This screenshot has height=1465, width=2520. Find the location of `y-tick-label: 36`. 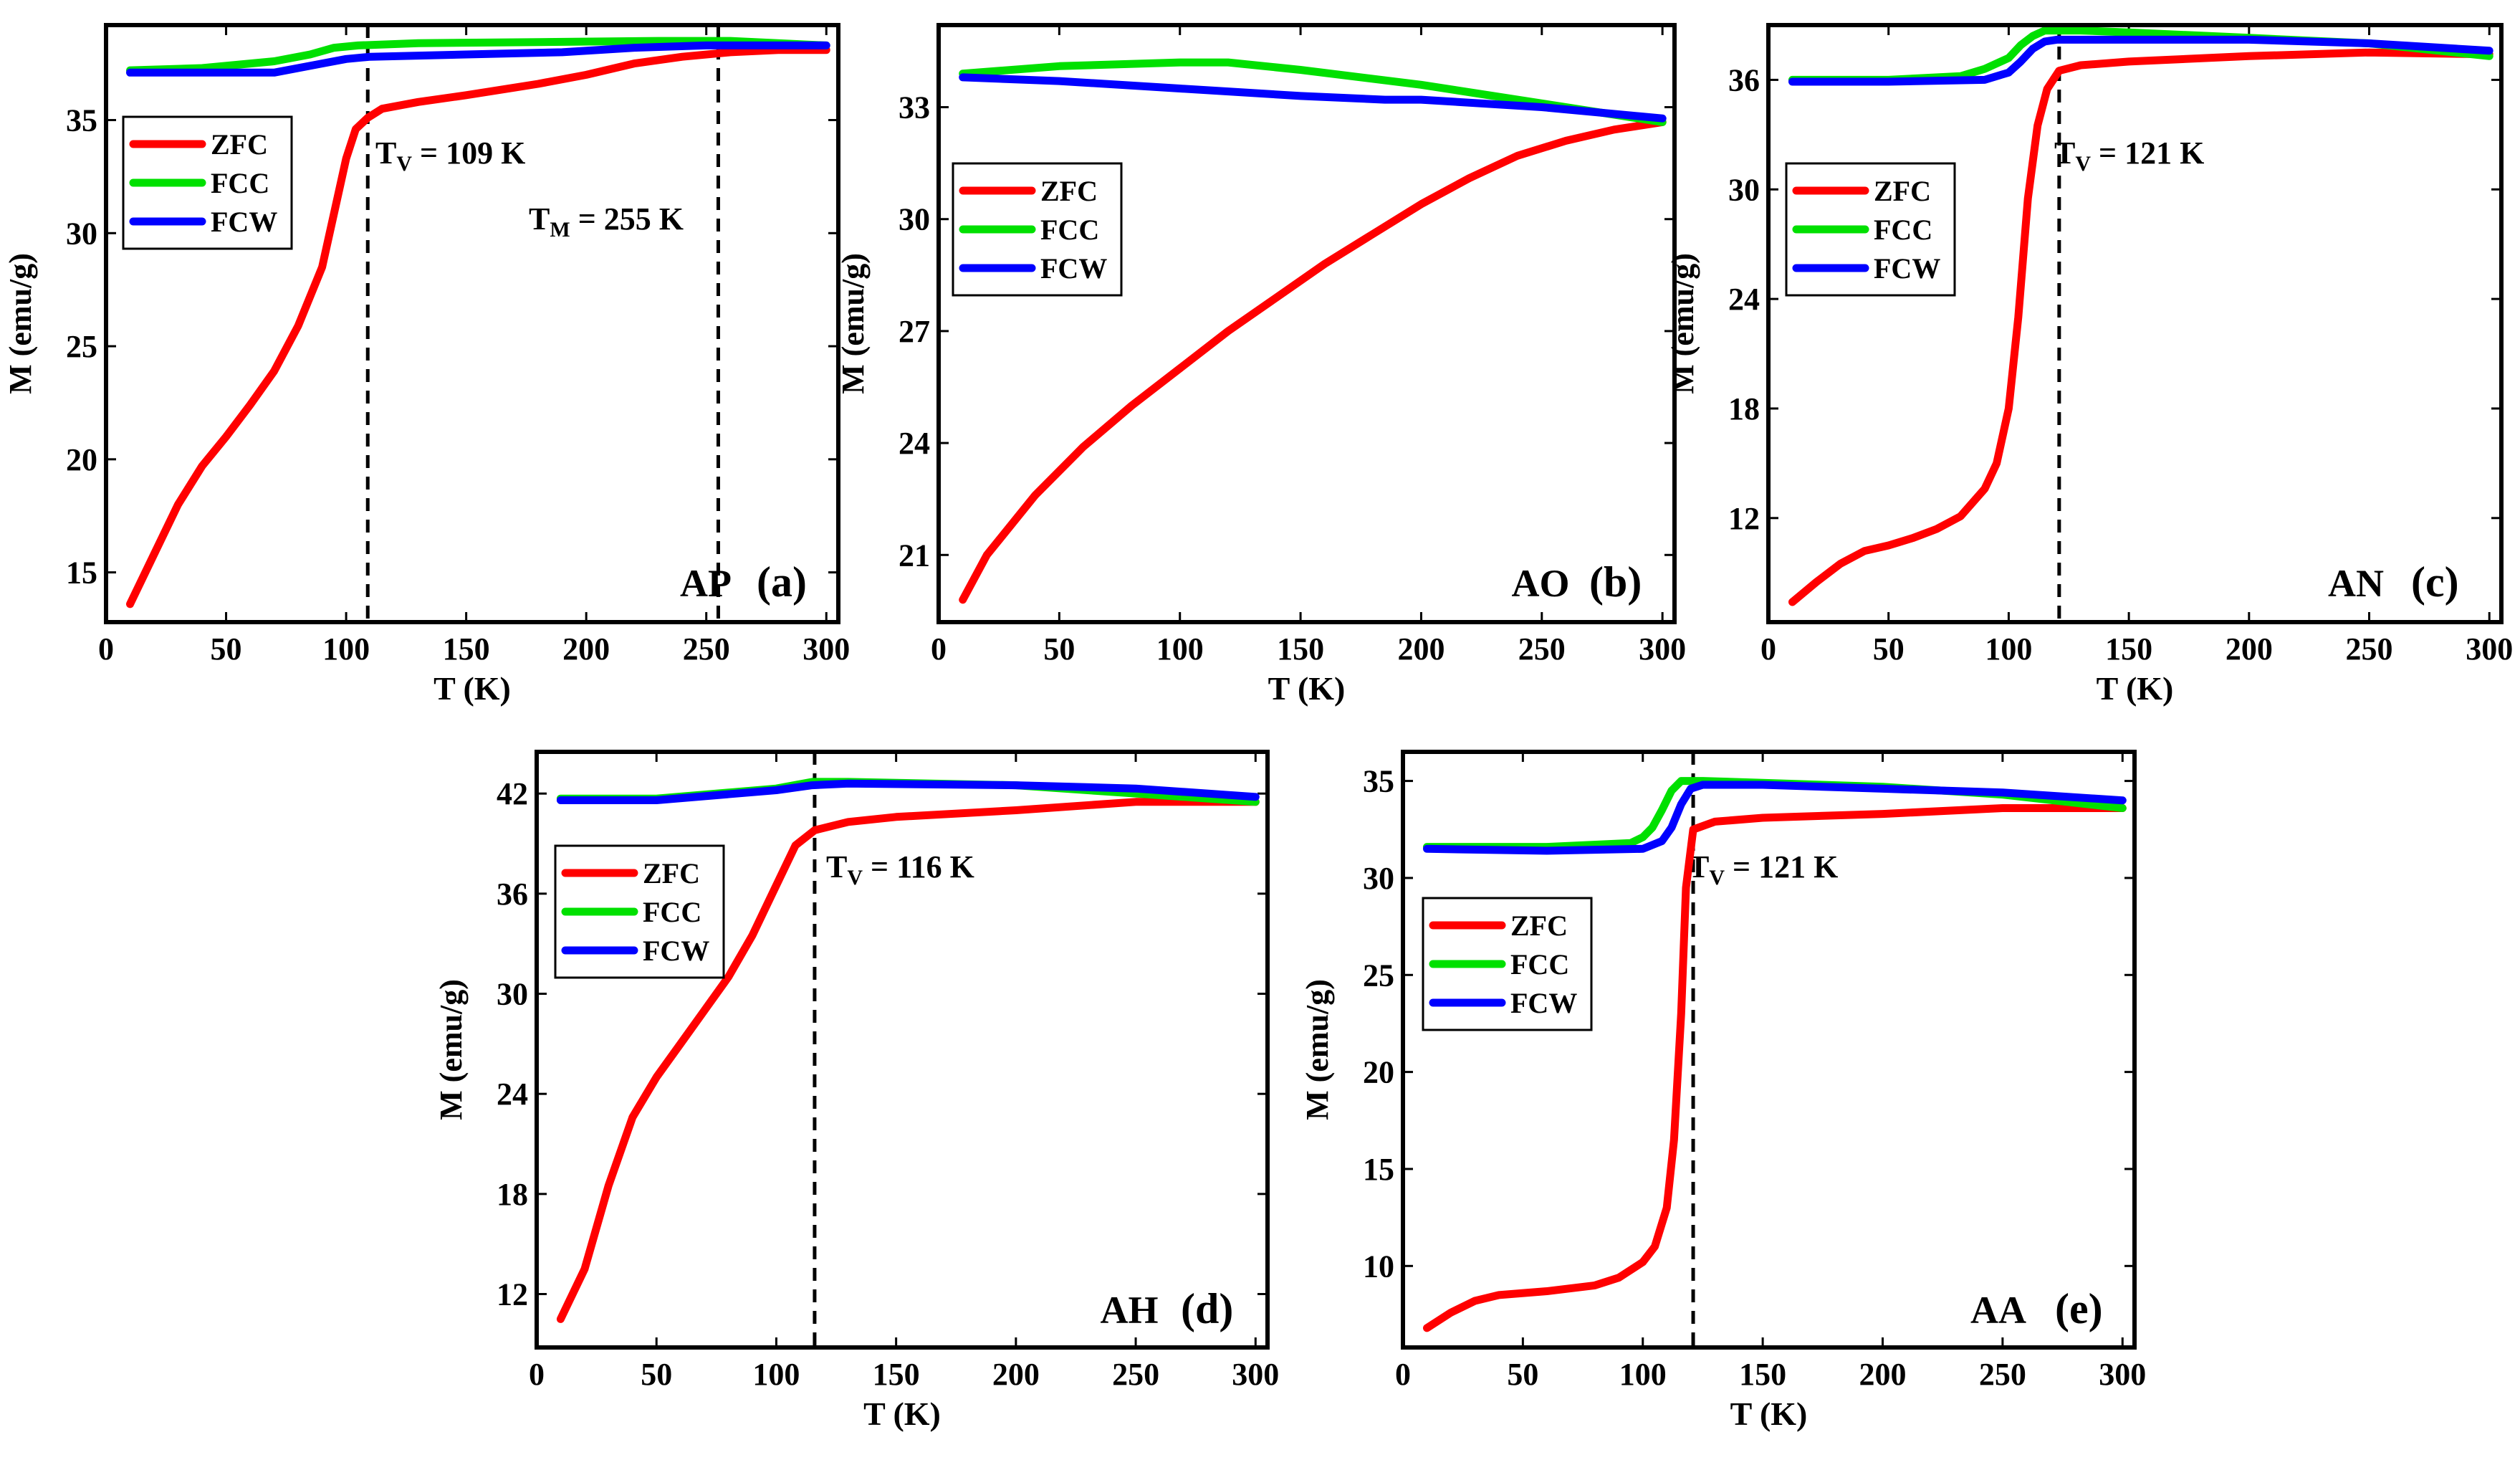

y-tick-label: 36 is located at coordinates (1744, 79).